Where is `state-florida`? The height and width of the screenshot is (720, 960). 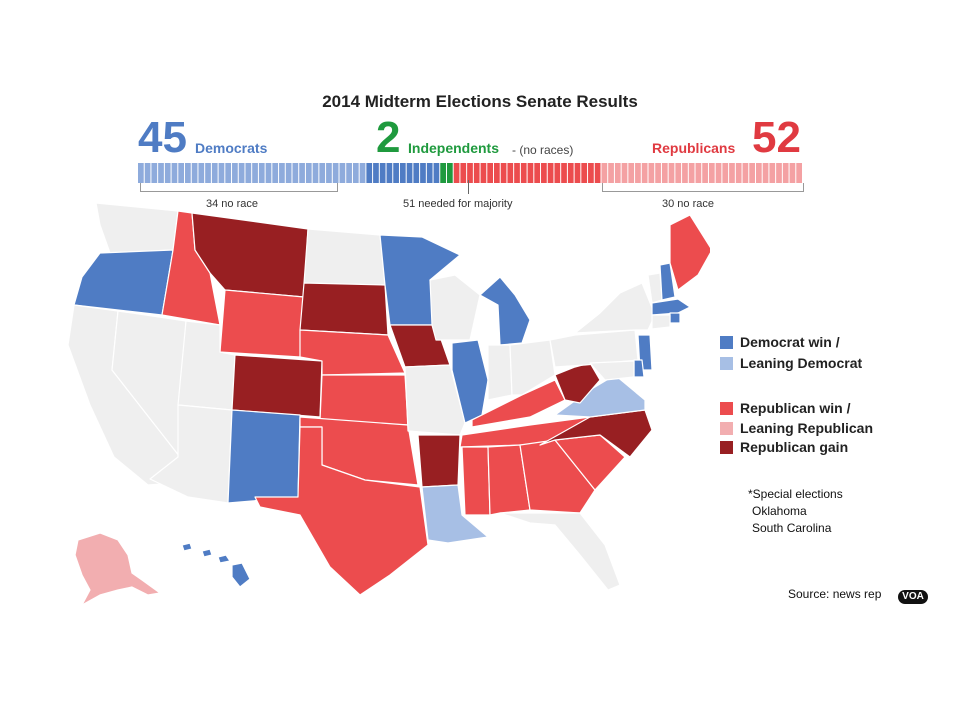 state-florida is located at coordinates (560, 551).